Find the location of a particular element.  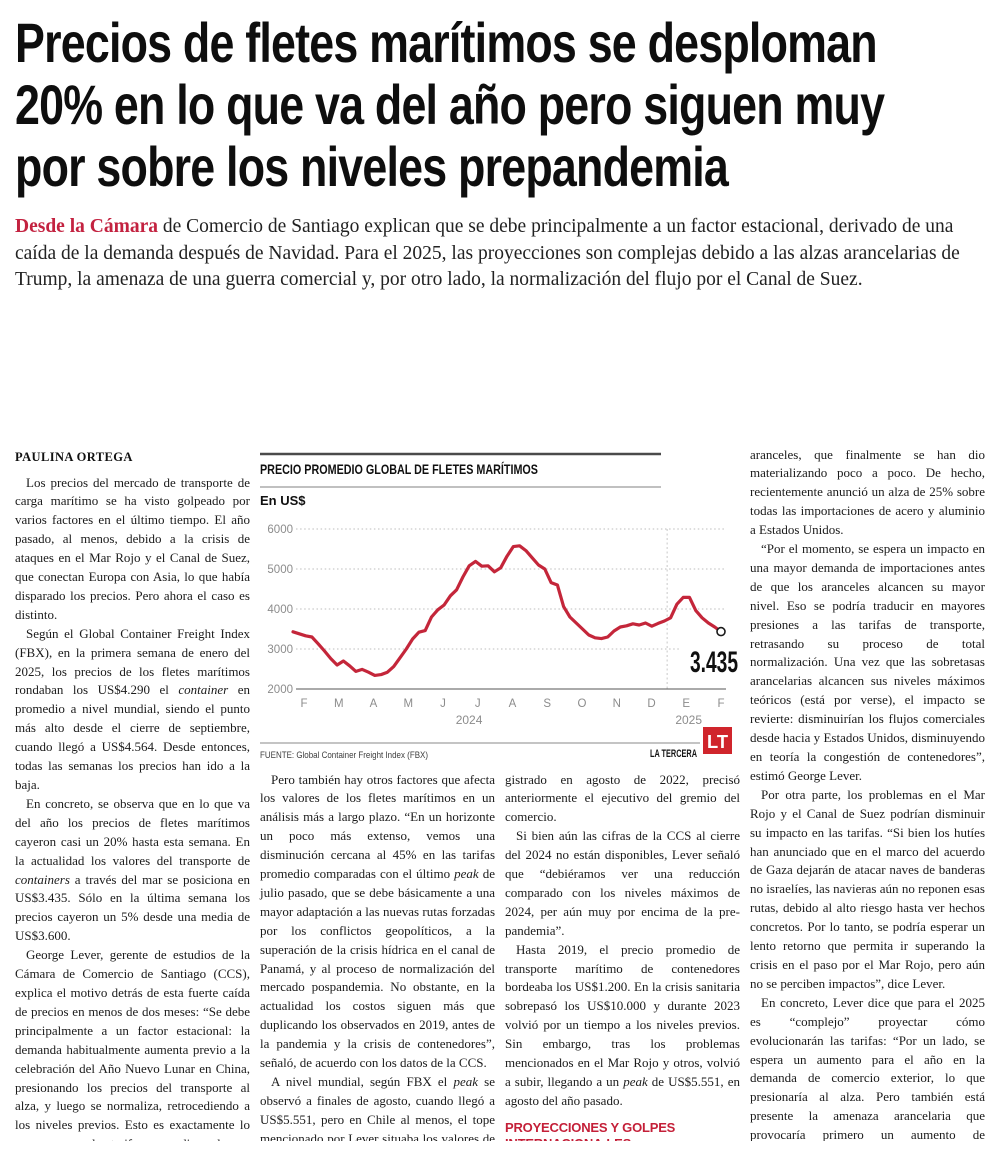

y-tick-label: 4000 is located at coordinates (280, 610).